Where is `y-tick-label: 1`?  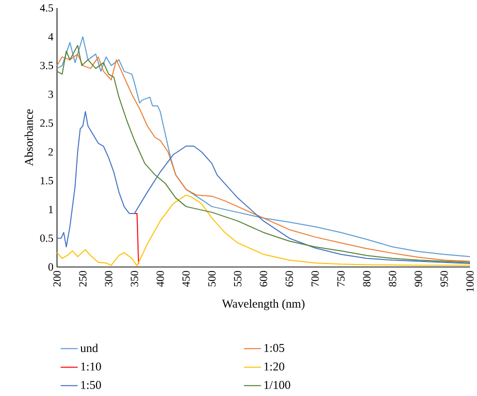
y-tick-label: 1 is located at coordinates (50, 210).